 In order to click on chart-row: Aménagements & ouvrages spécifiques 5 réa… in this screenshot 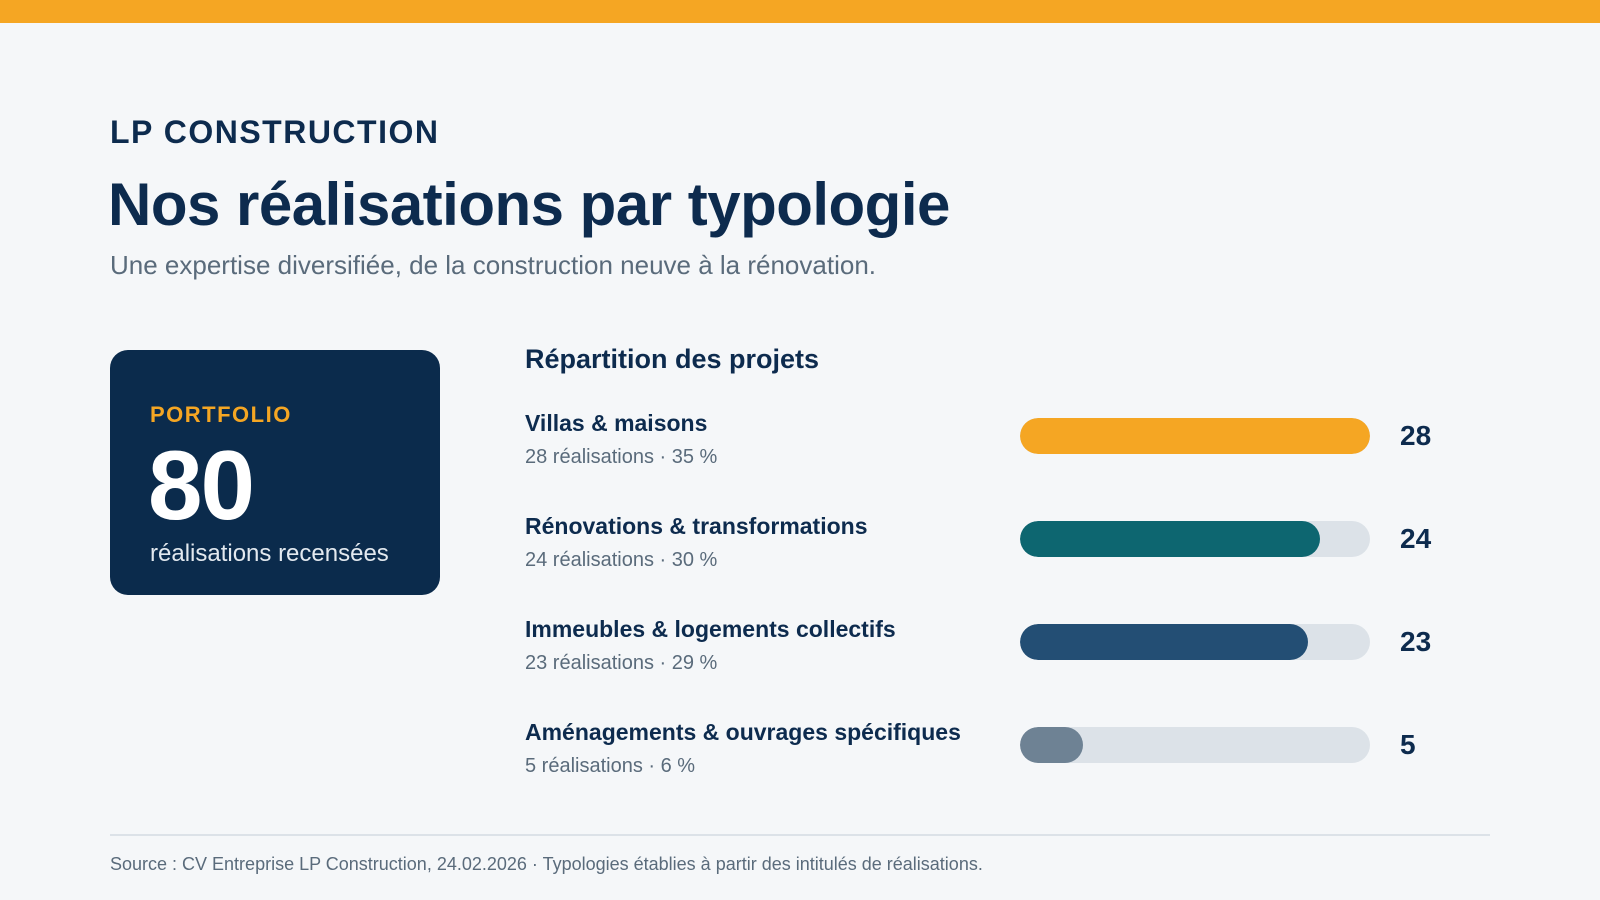, I will do `click(995, 764)`.